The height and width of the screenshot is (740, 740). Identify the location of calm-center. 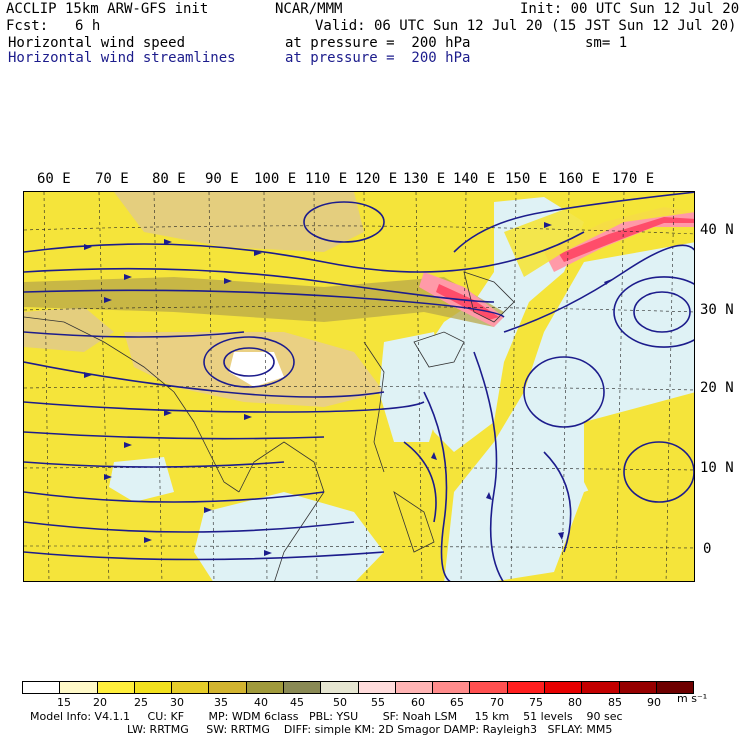
(256, 369).